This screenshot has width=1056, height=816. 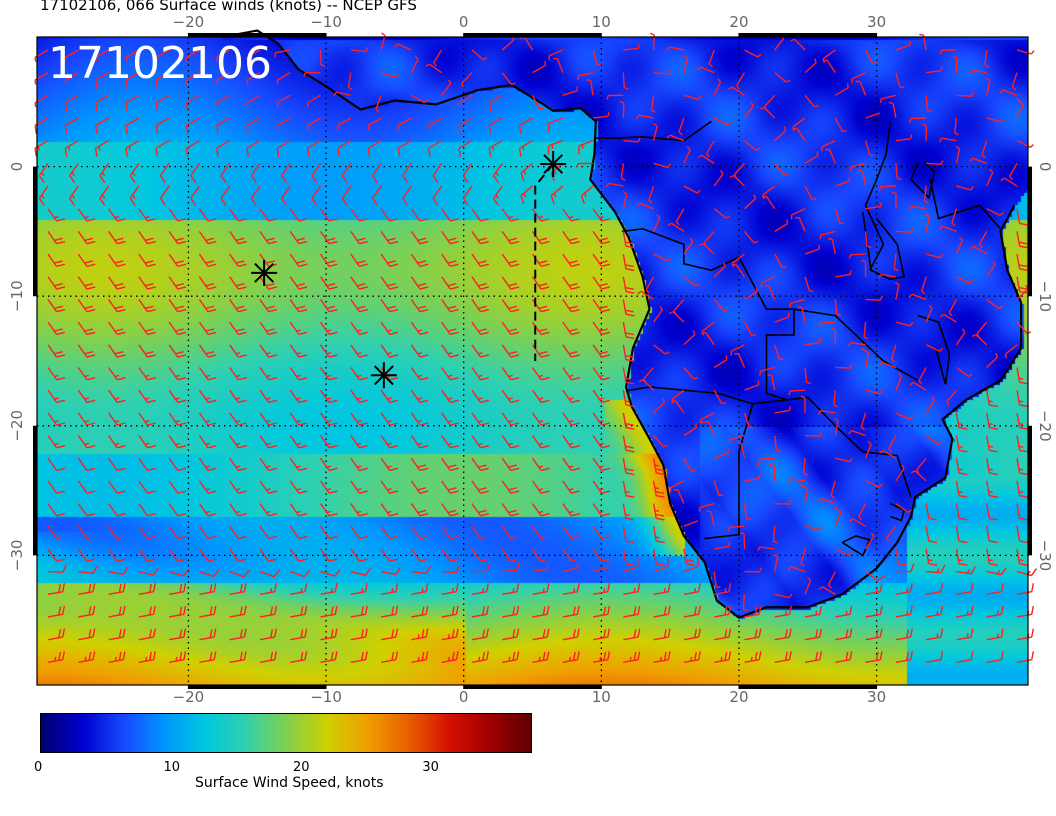 What do you see at coordinates (17, 426) in the screenshot?
I see `lat-tick-label-left: −20` at bounding box center [17, 426].